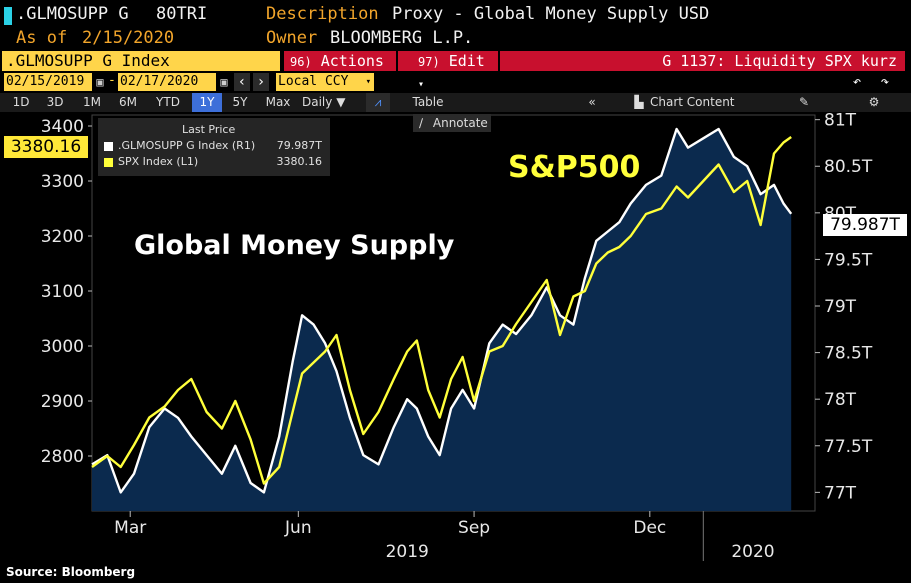 This screenshot has width=911, height=583. What do you see at coordinates (848, 447) in the screenshot?
I see `right-axis-tick-label: 77.5T` at bounding box center [848, 447].